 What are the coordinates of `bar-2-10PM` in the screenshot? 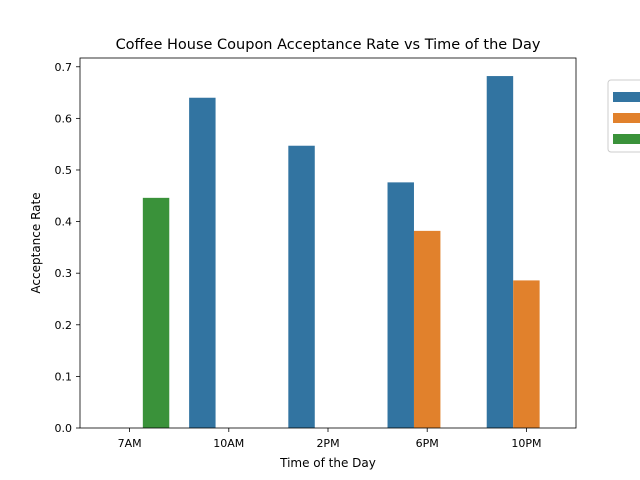 It's located at (526, 354).